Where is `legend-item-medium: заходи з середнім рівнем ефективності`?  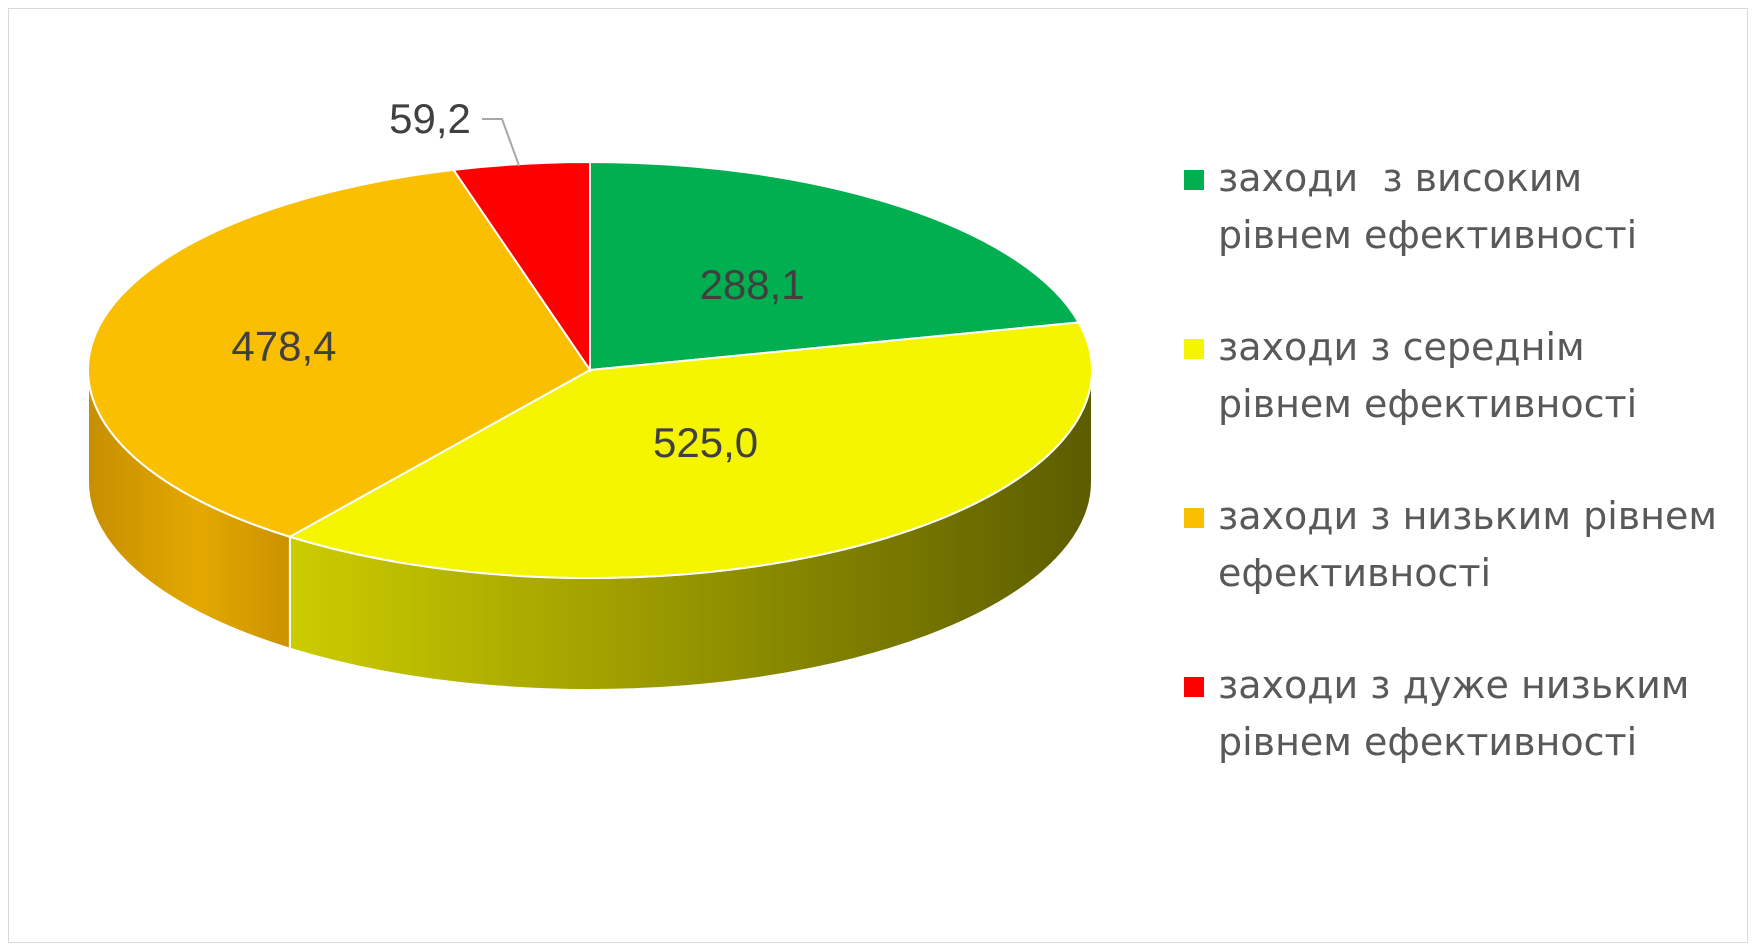
legend-item-medium: заходи з середнім рівнем ефективності is located at coordinates (1458, 376).